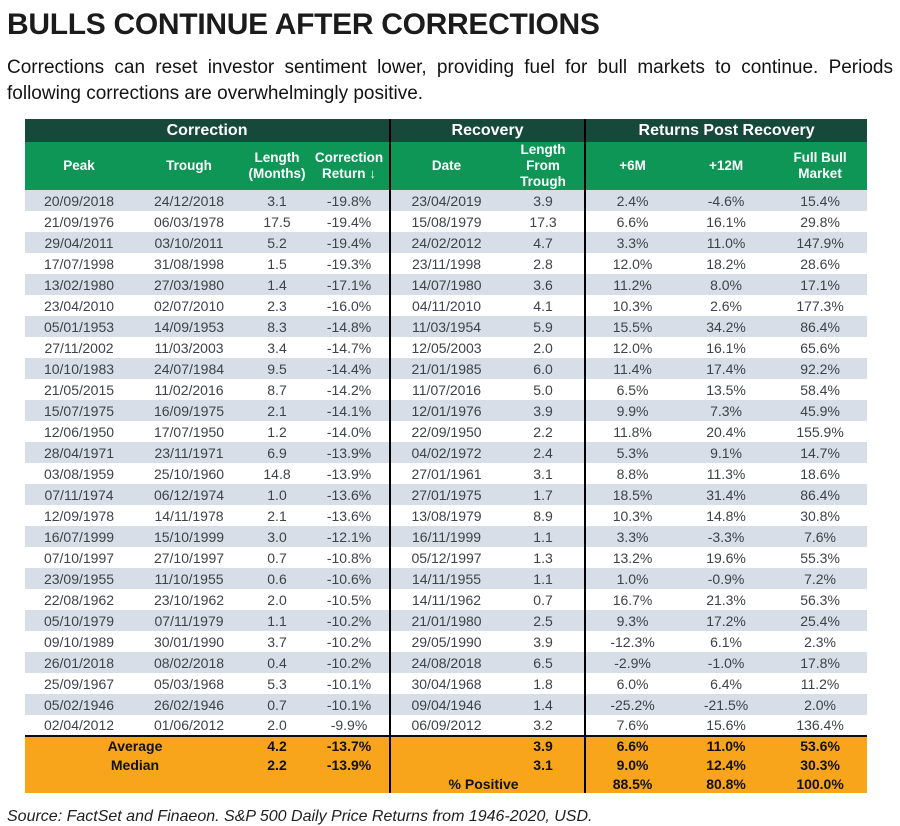 This screenshot has width=900, height=826. What do you see at coordinates (79, 557) in the screenshot?
I see `cell: 07/10/1997` at bounding box center [79, 557].